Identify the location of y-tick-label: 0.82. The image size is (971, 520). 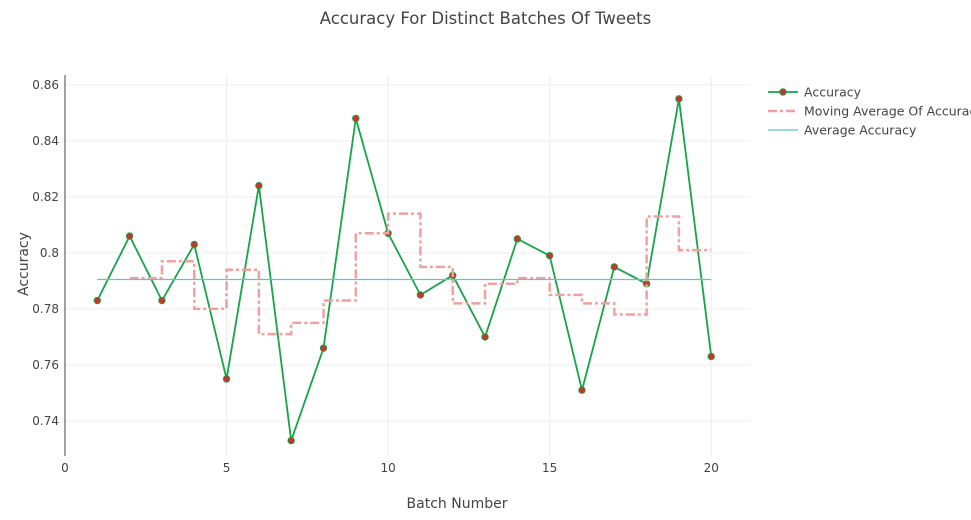
(45, 197).